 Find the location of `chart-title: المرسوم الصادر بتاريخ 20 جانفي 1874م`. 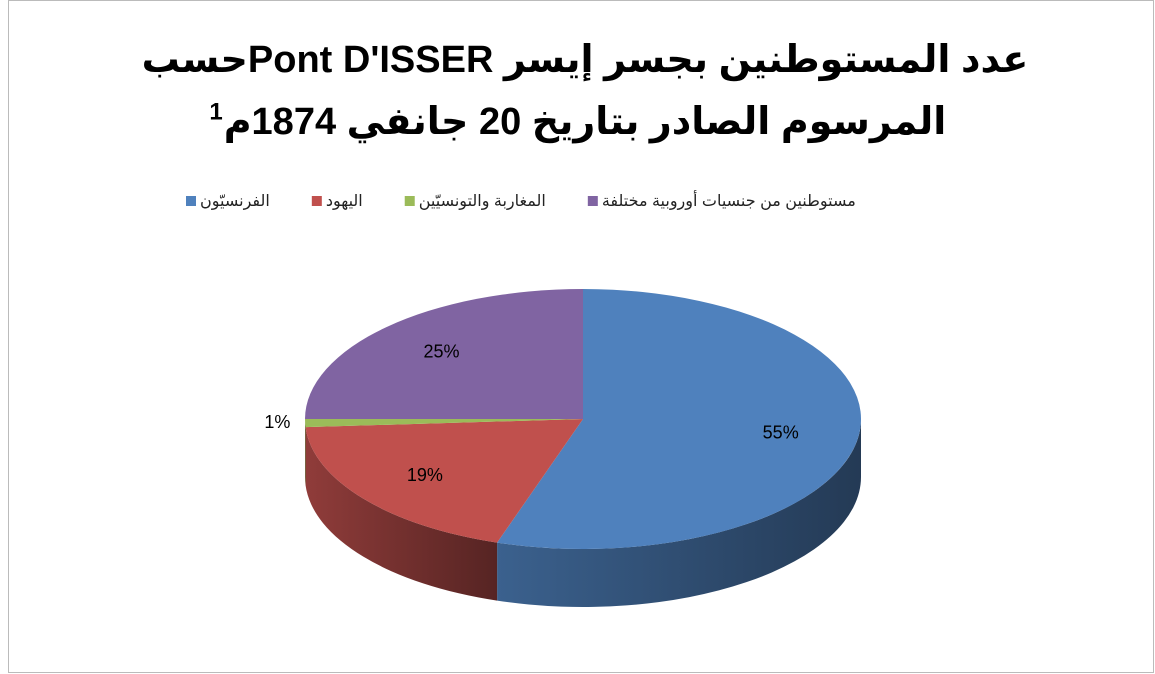

chart-title: المرسوم الصادر بتاريخ 20 جانفي 1874م is located at coordinates (585, 122).